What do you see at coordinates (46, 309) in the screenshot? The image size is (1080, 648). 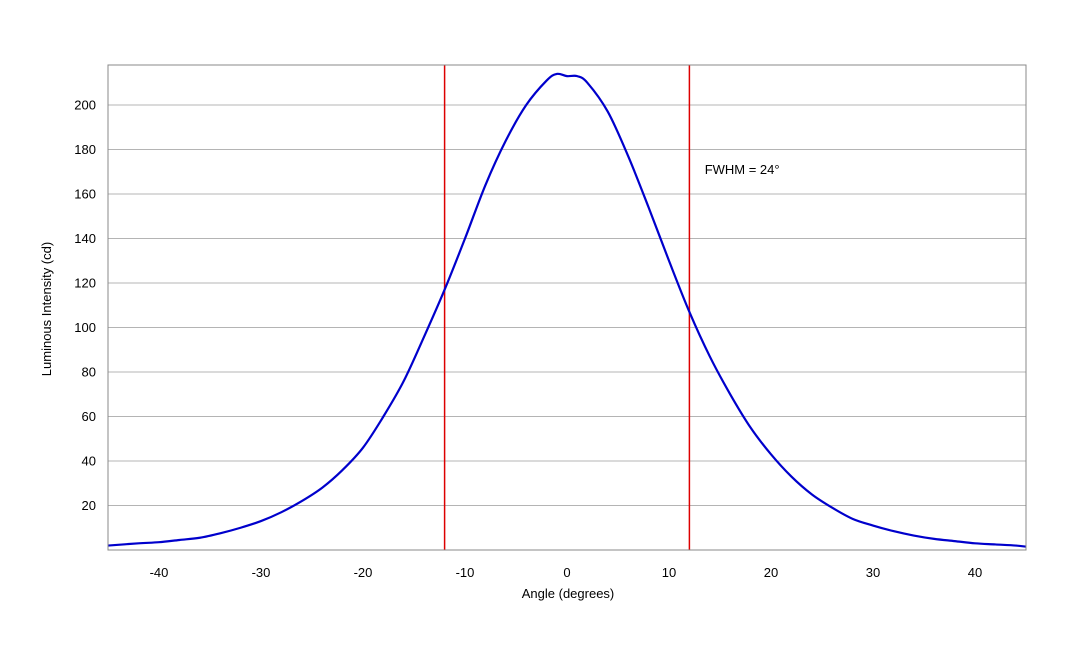 I see `y-axis-label: Luminous Intensity (cd)` at bounding box center [46, 309].